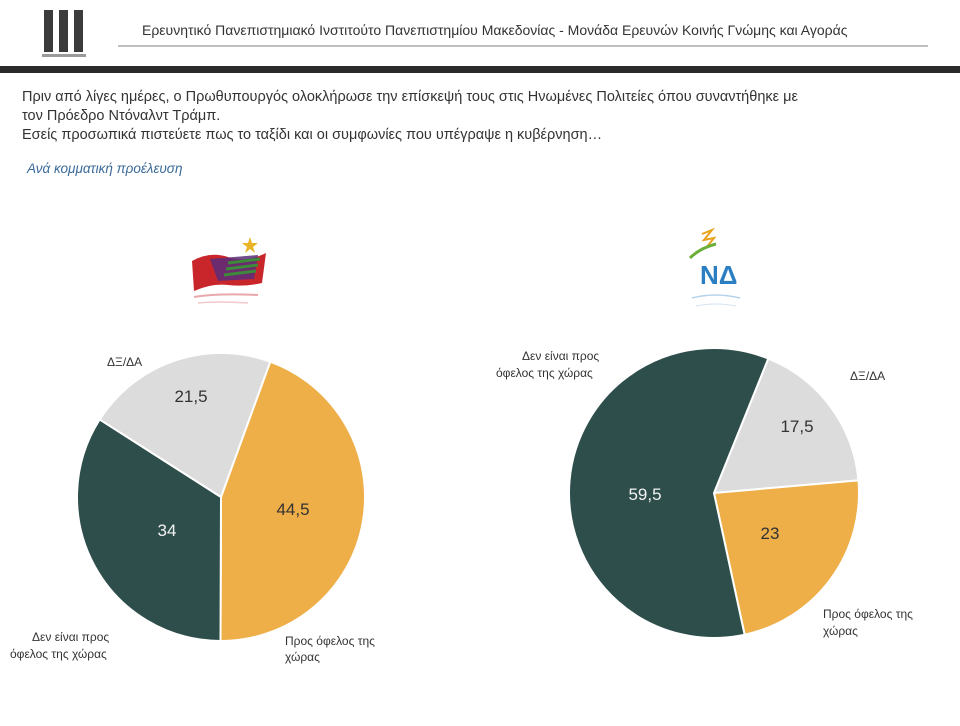 The image size is (960, 726). What do you see at coordinates (523, 46) in the screenshot?
I see `header-divider` at bounding box center [523, 46].